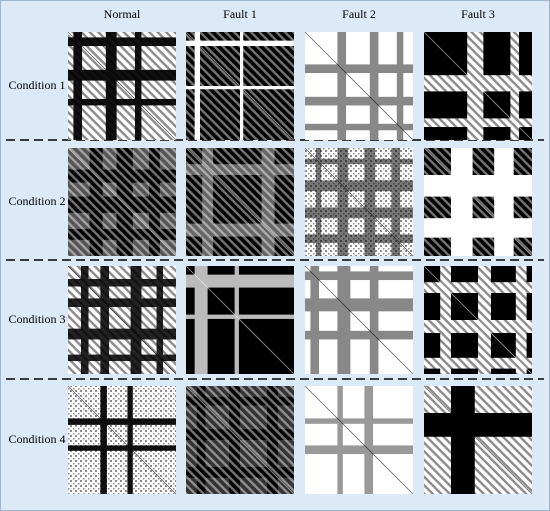 The image size is (550, 511). I want to click on column-header: Fault 1, so click(240, 14).